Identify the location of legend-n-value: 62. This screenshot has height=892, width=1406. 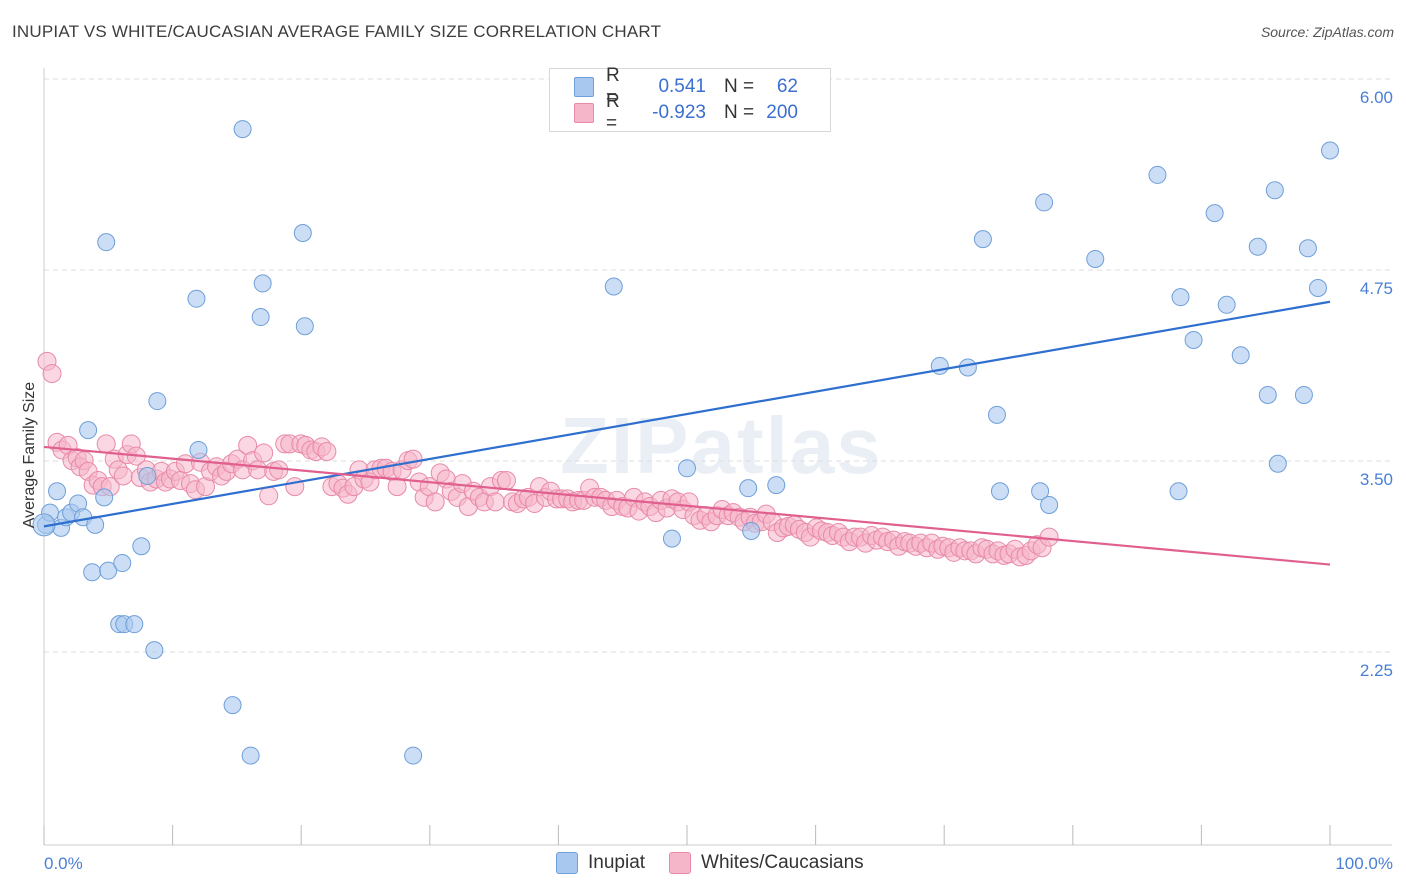
(787, 86).